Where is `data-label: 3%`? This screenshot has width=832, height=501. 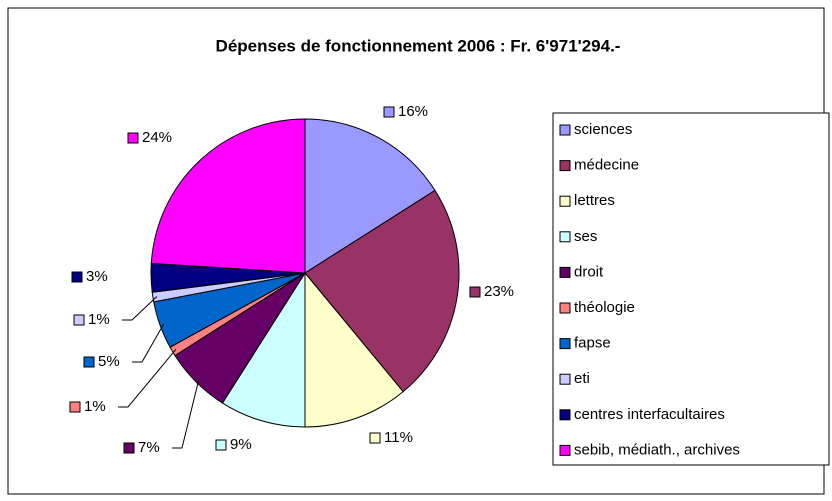 data-label: 3% is located at coordinates (97, 276).